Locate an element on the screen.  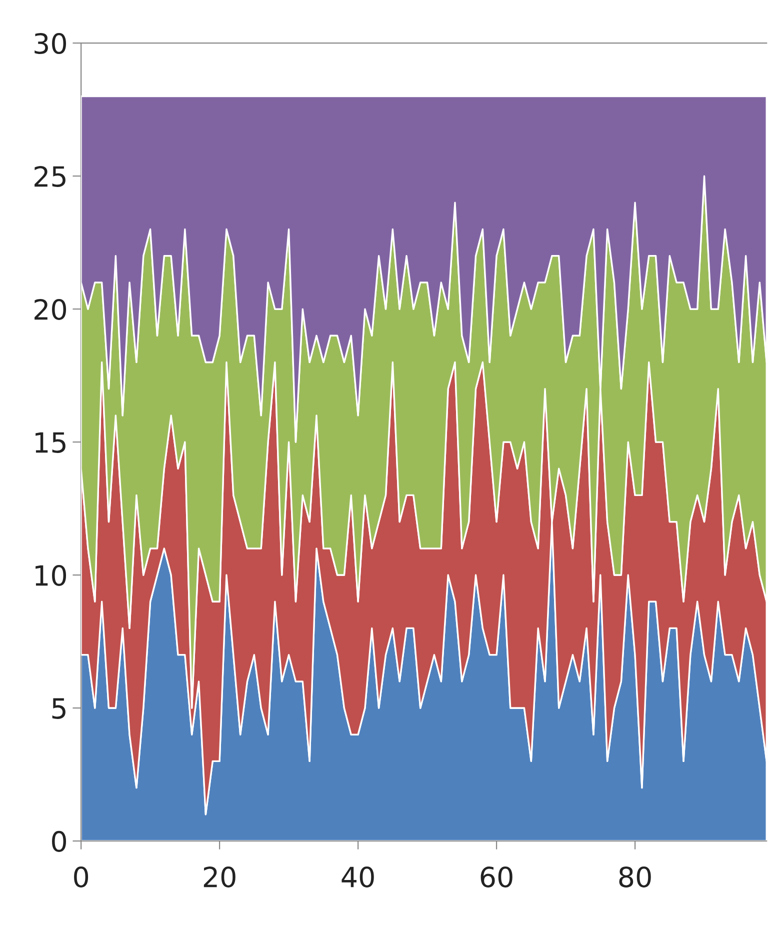
x-tick-label: 60 is located at coordinates (496, 877).